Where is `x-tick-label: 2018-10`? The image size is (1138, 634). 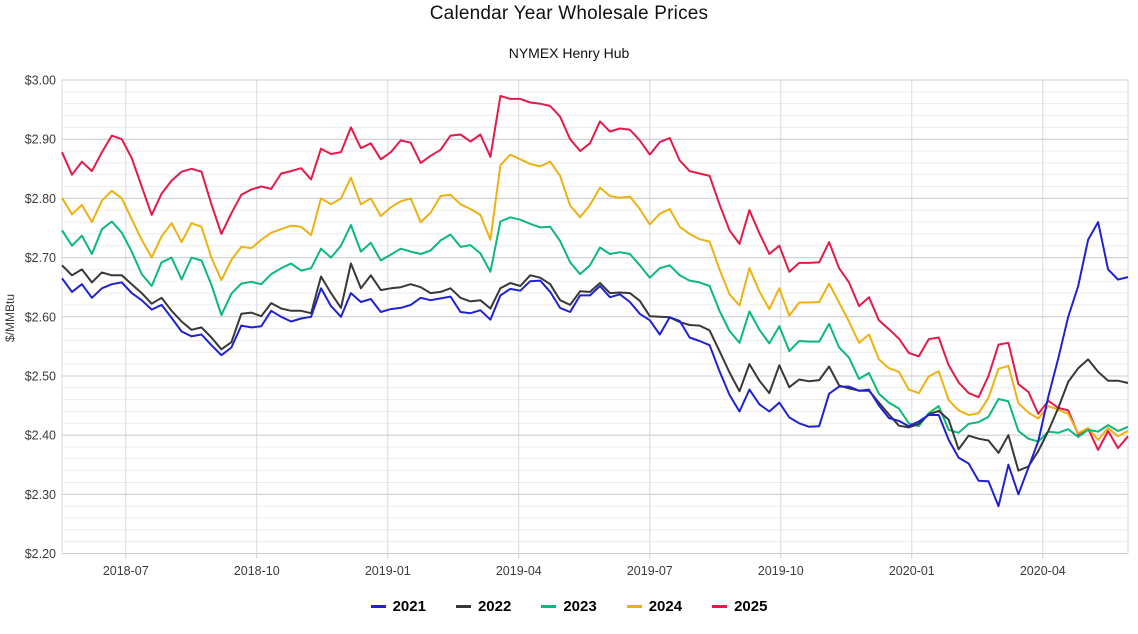
x-tick-label: 2018-10 is located at coordinates (257, 571).